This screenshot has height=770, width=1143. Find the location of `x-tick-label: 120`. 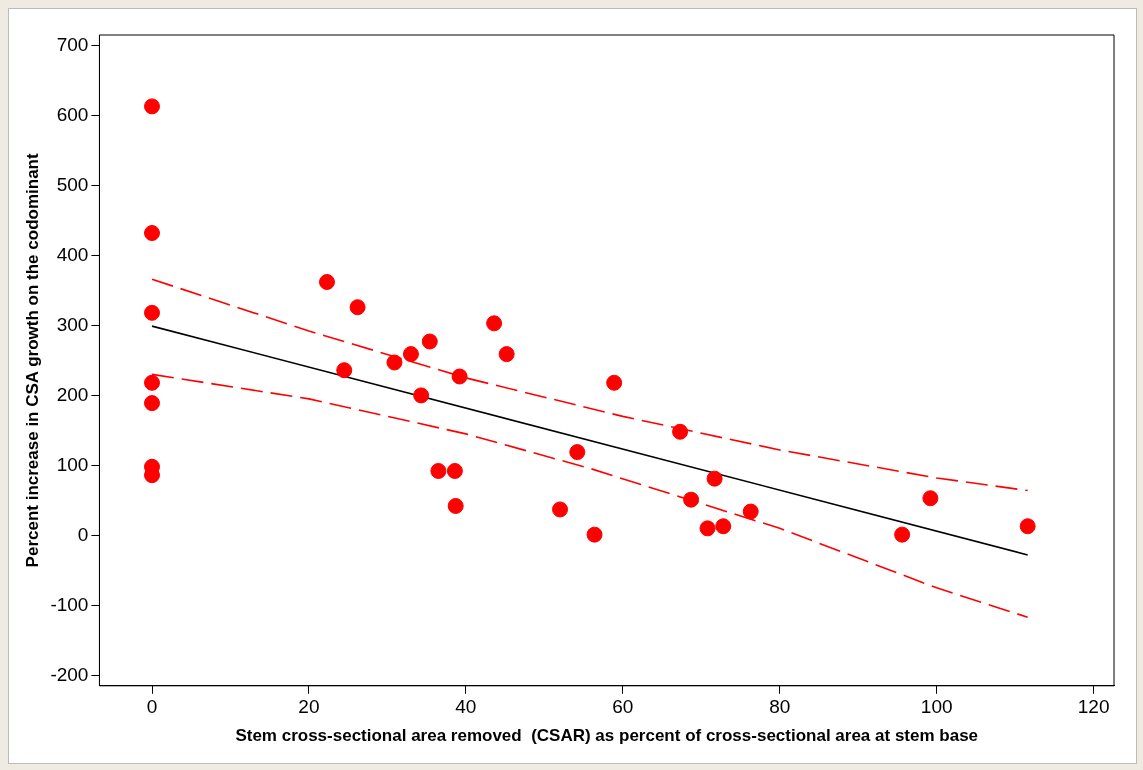

x-tick-label: 120 is located at coordinates (1093, 707).